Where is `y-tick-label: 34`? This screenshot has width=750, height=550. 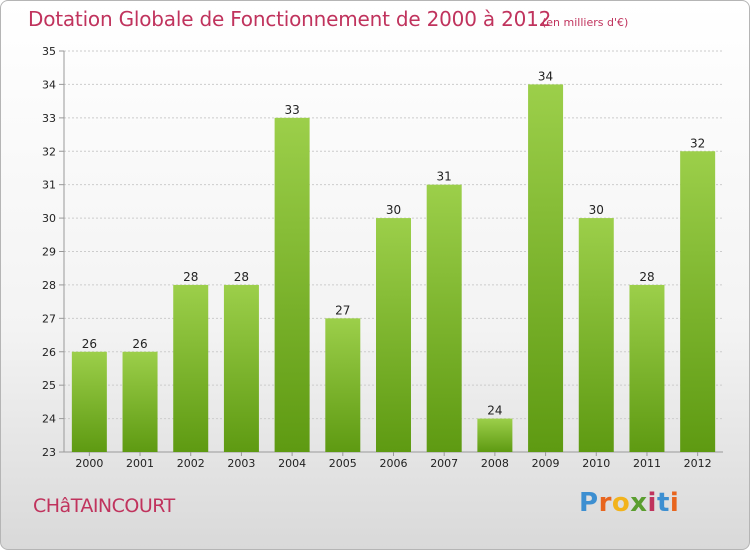 y-tick-label: 34 is located at coordinates (49, 84).